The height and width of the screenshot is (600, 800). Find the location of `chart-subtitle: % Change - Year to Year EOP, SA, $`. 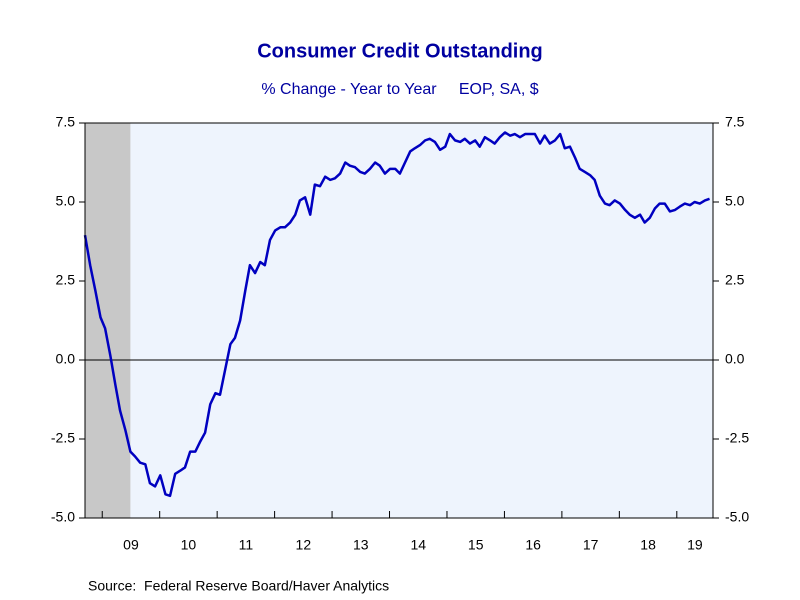

chart-subtitle: % Change - Year to Year EOP, SA, $ is located at coordinates (399, 89).